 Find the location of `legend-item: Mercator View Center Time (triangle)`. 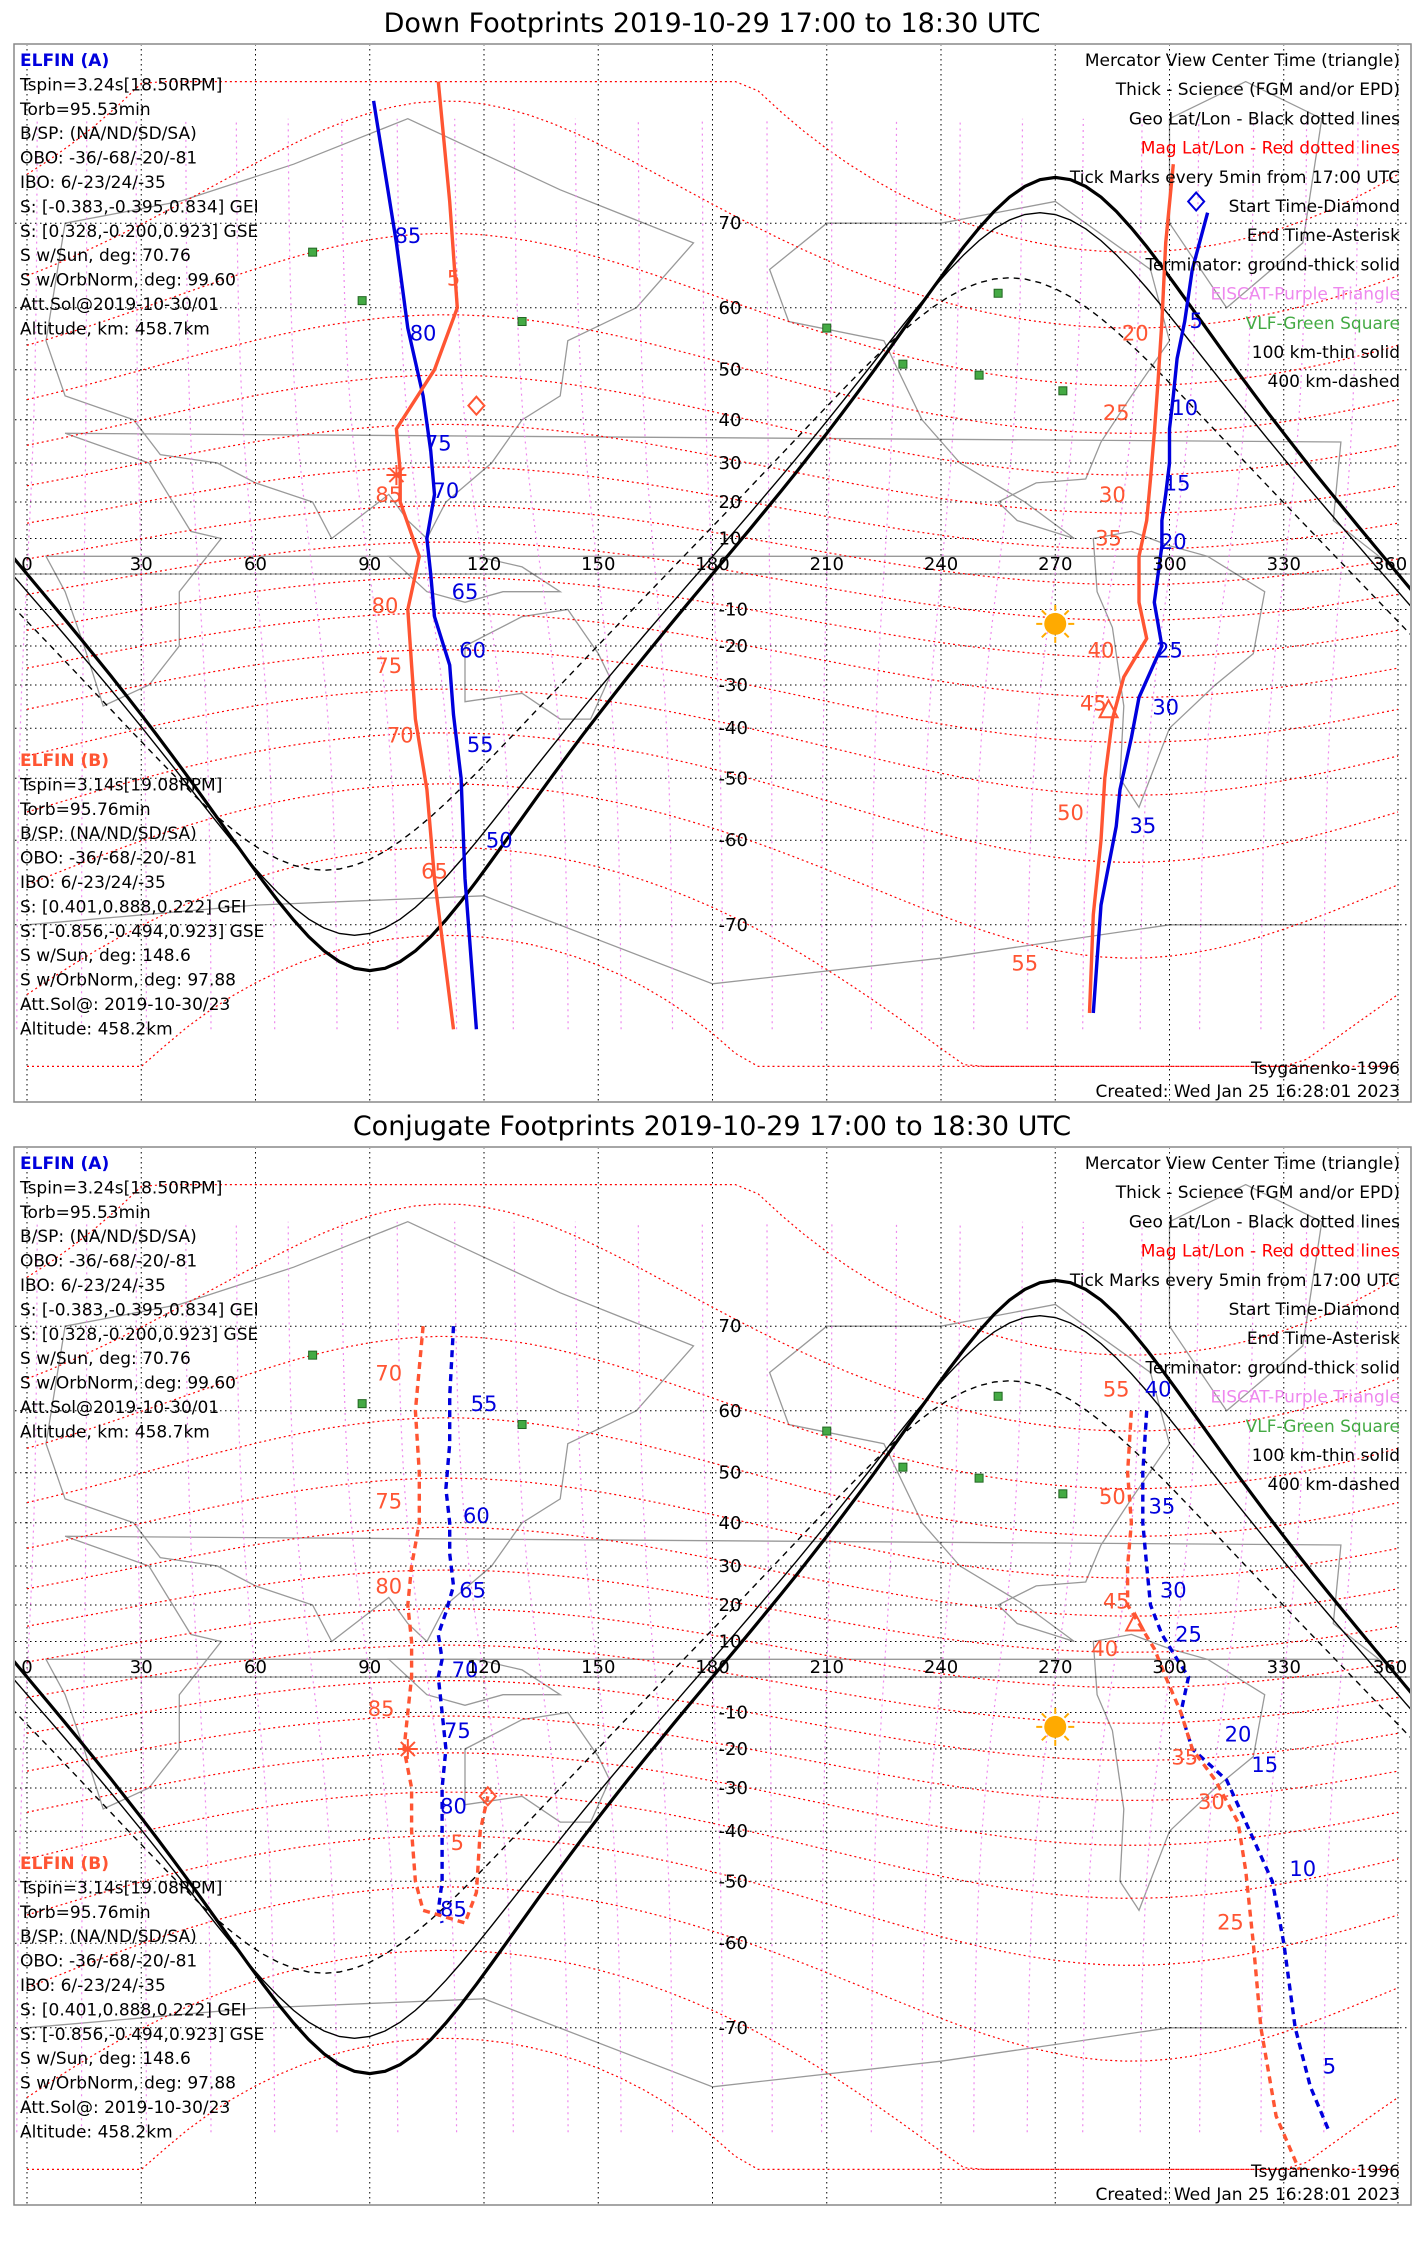

legend-item: Mercator View Center Time (triangle) is located at coordinates (1242, 61).